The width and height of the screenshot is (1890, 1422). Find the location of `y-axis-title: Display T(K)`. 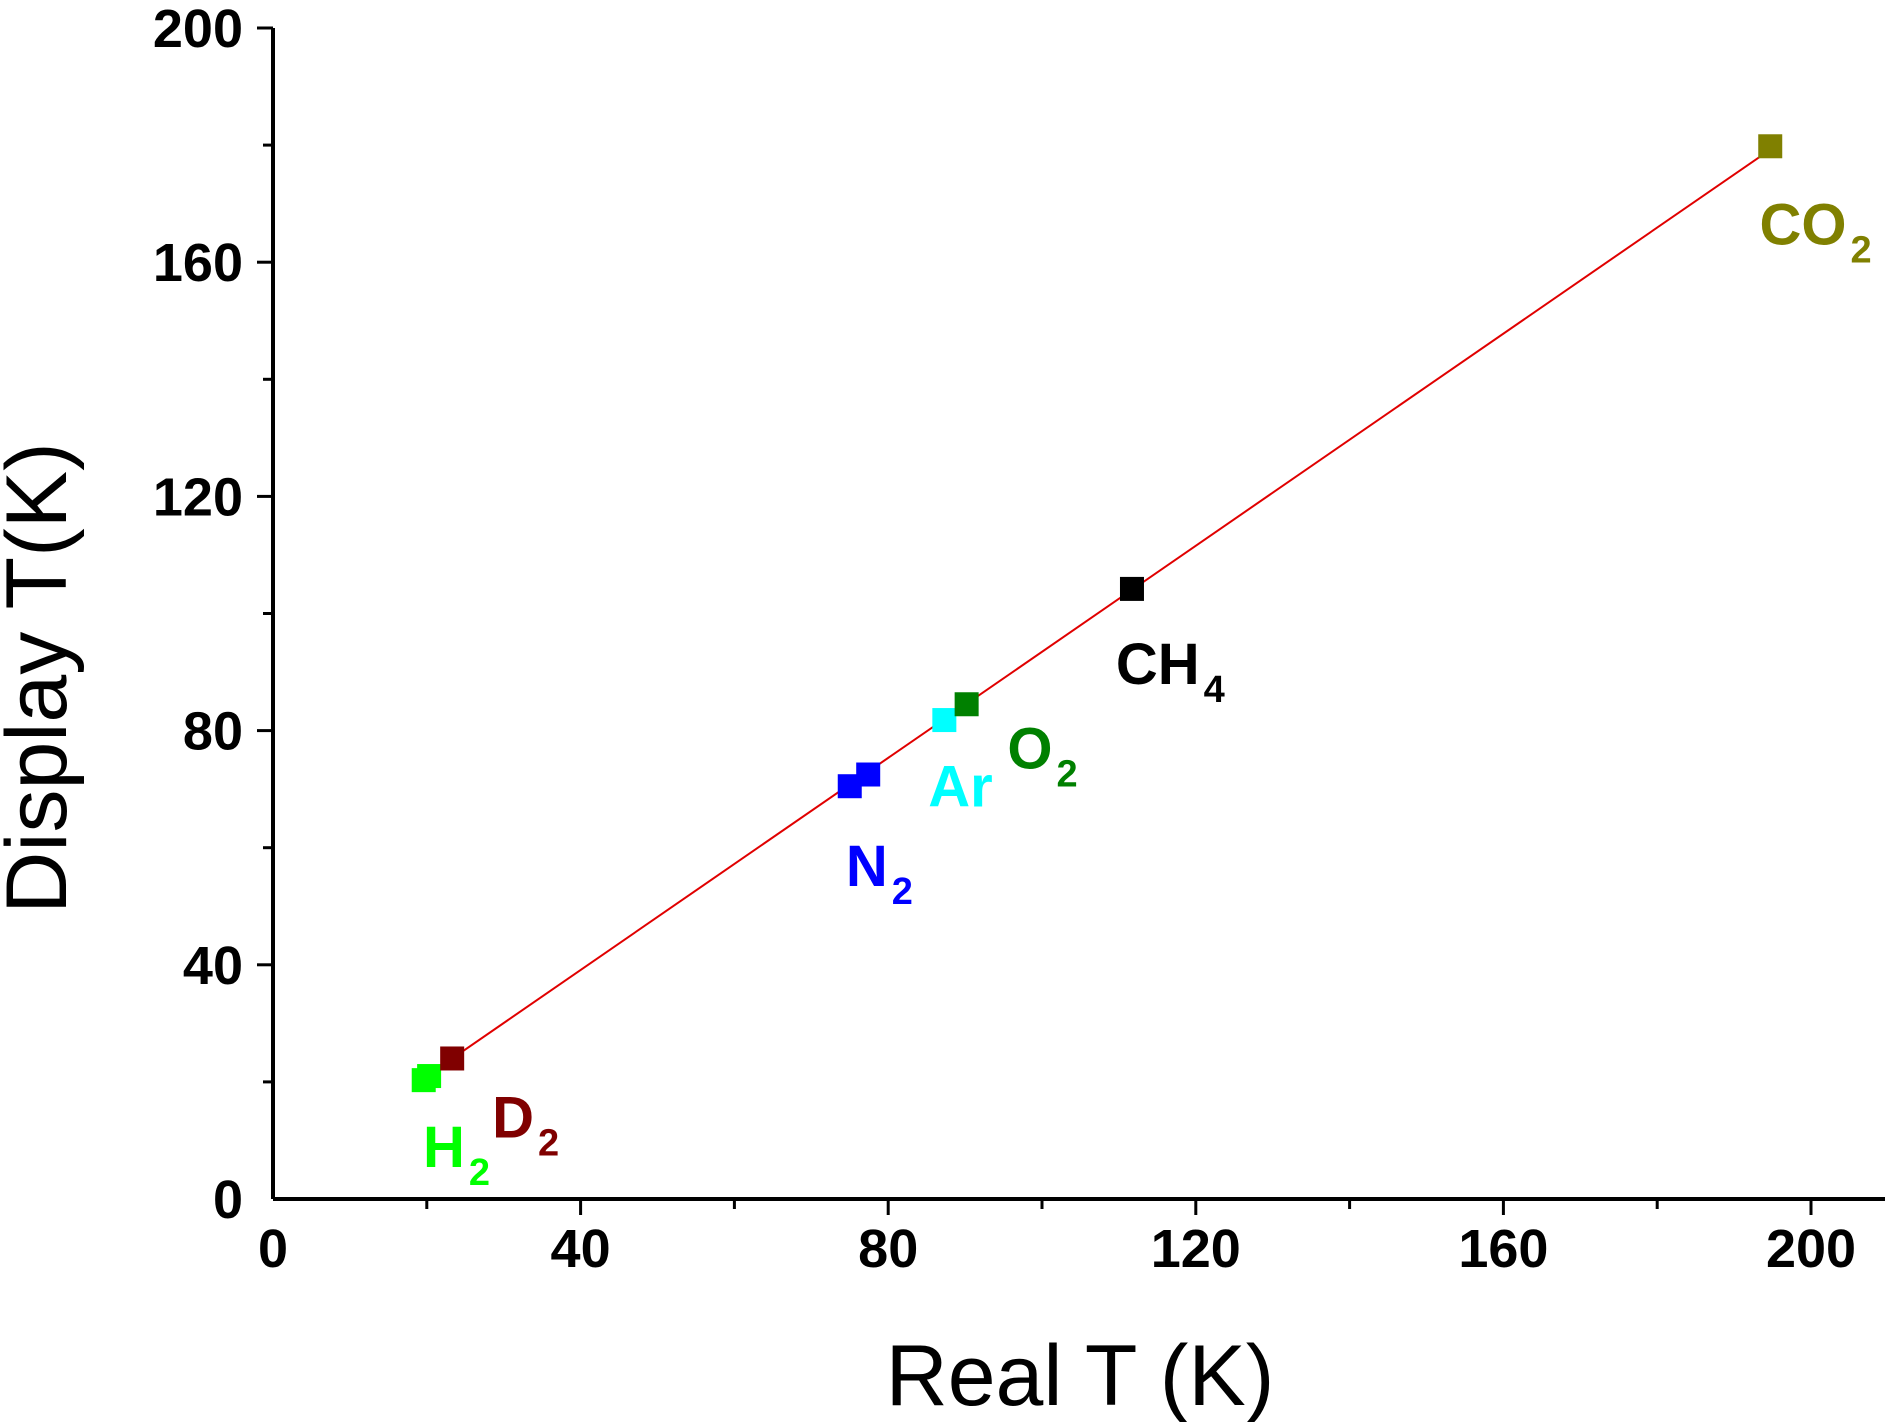

y-axis-title: Display T(K) is located at coordinates (42, 678).